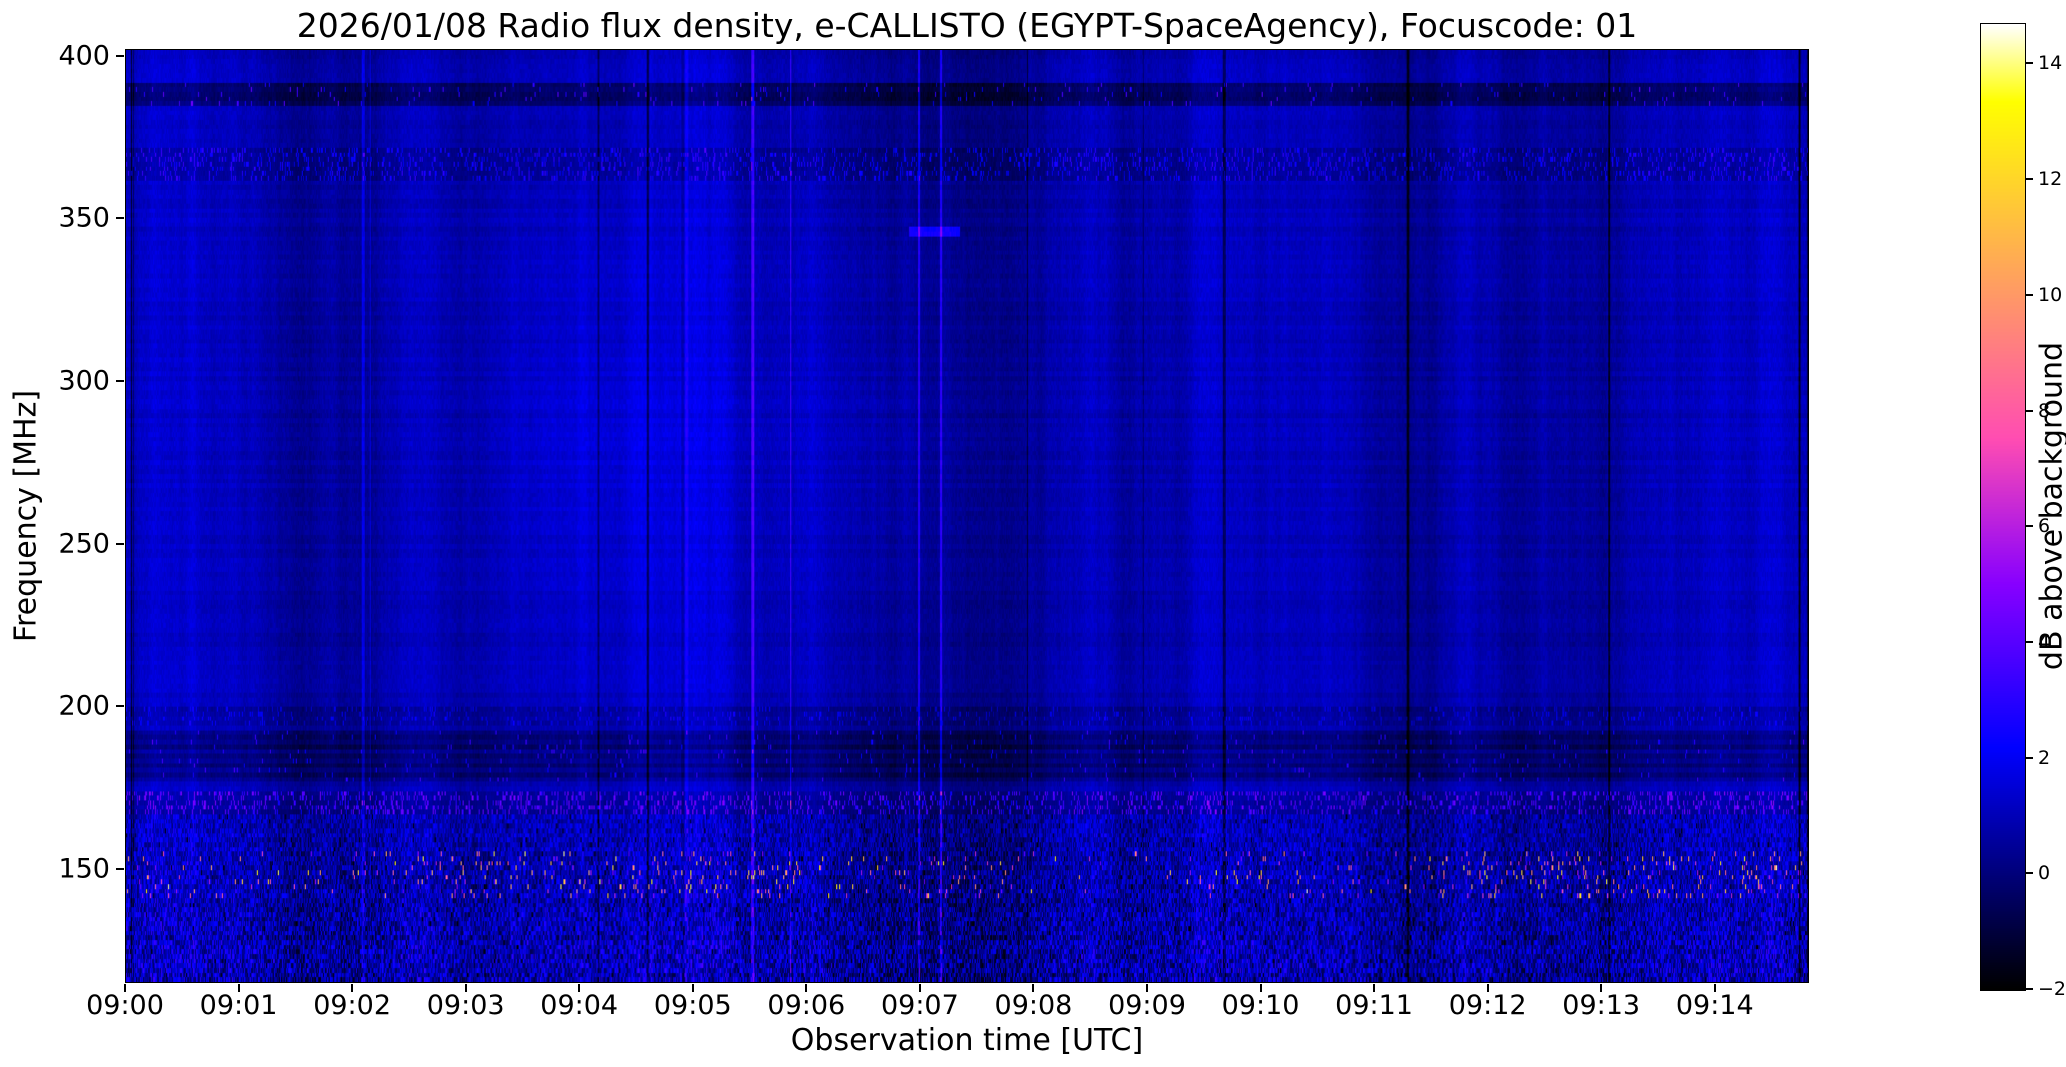  What do you see at coordinates (84, 218) in the screenshot?
I see `y-tick-label: 350` at bounding box center [84, 218].